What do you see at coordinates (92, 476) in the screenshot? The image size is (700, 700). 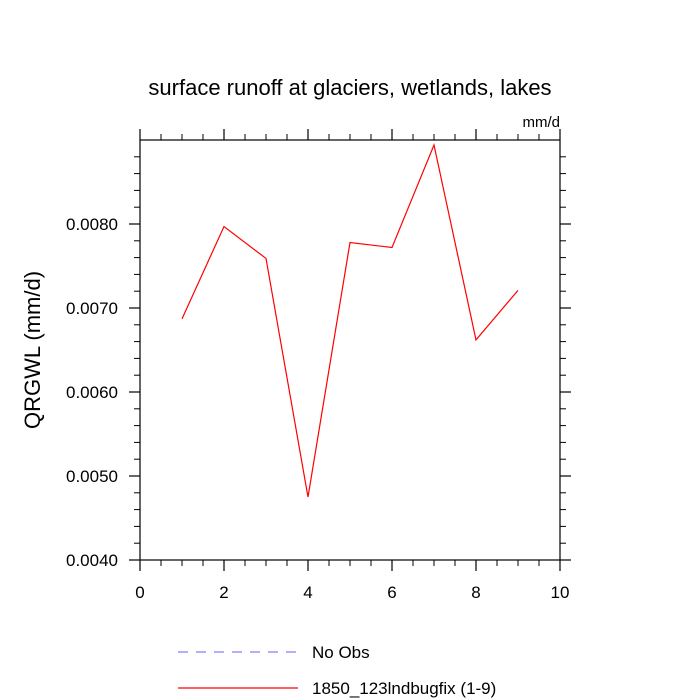 I see `y-tick-label: 0.0050` at bounding box center [92, 476].